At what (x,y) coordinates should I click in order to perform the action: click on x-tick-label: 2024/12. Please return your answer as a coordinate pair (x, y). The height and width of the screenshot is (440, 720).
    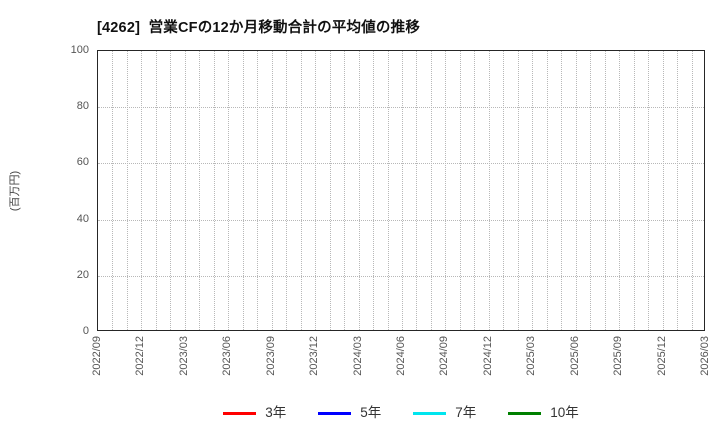
    Looking at the image, I should click on (487, 356).